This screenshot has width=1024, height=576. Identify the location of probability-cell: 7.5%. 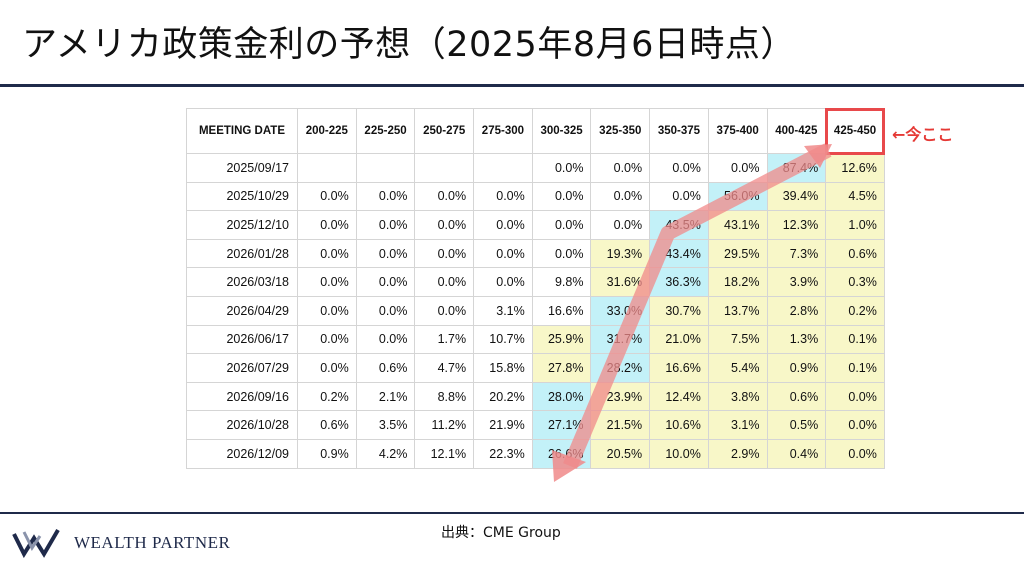
(737, 339).